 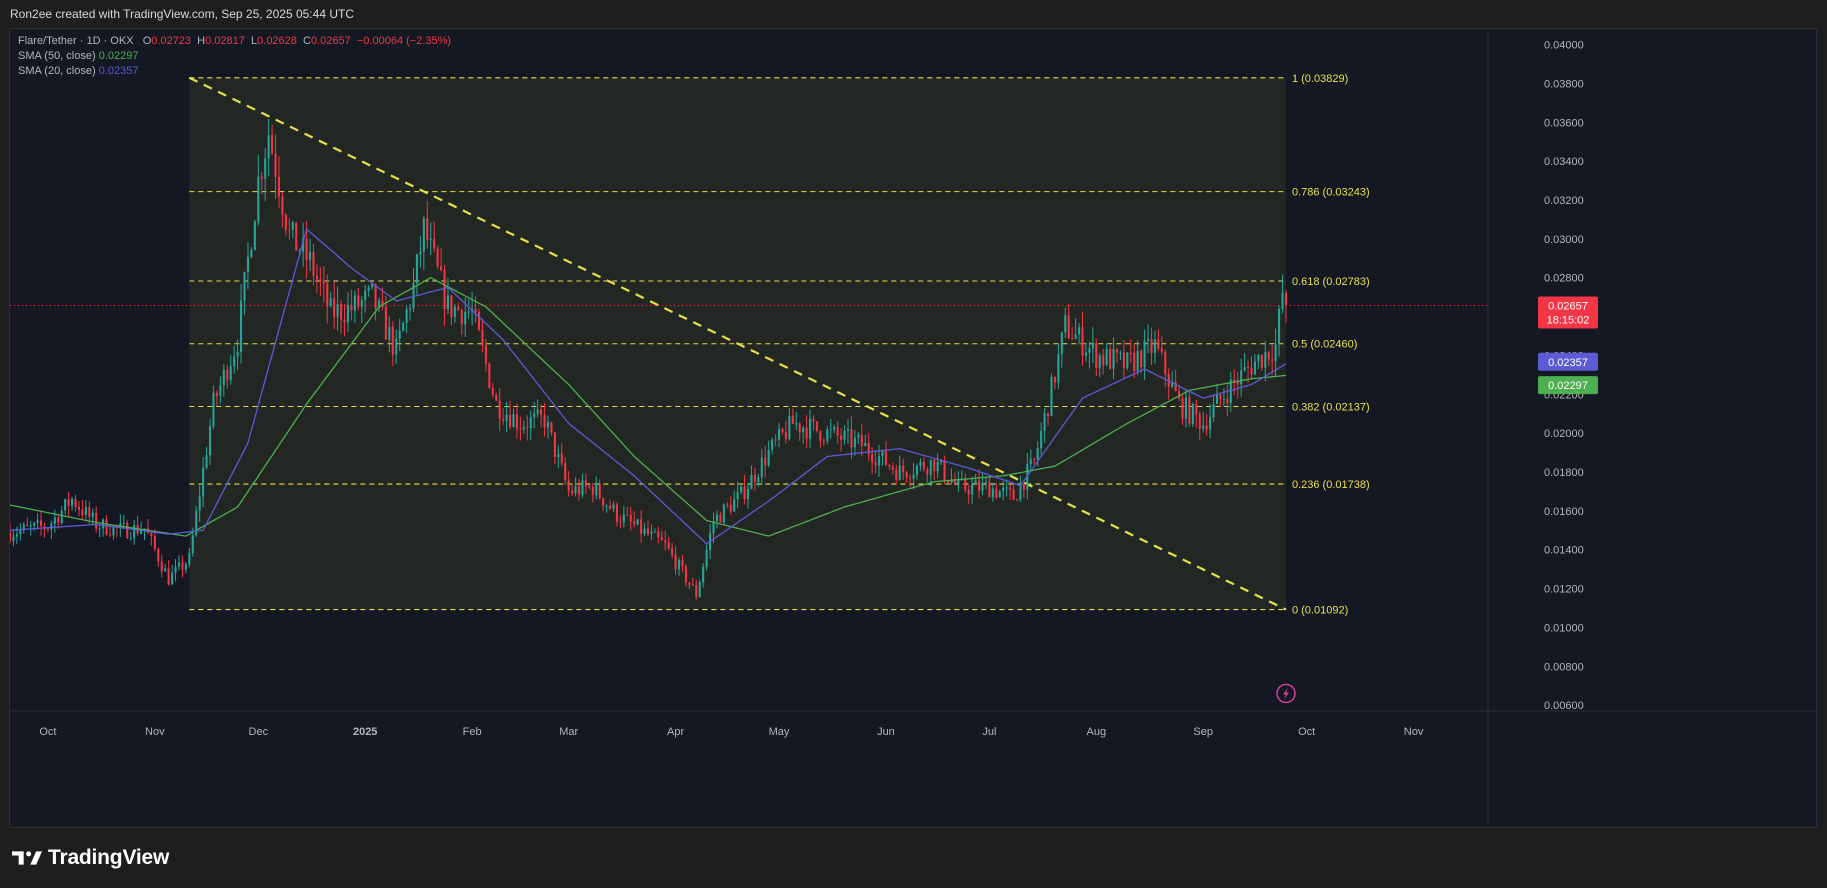 I want to click on y-tick-label: 0.04000, so click(x=1564, y=46).